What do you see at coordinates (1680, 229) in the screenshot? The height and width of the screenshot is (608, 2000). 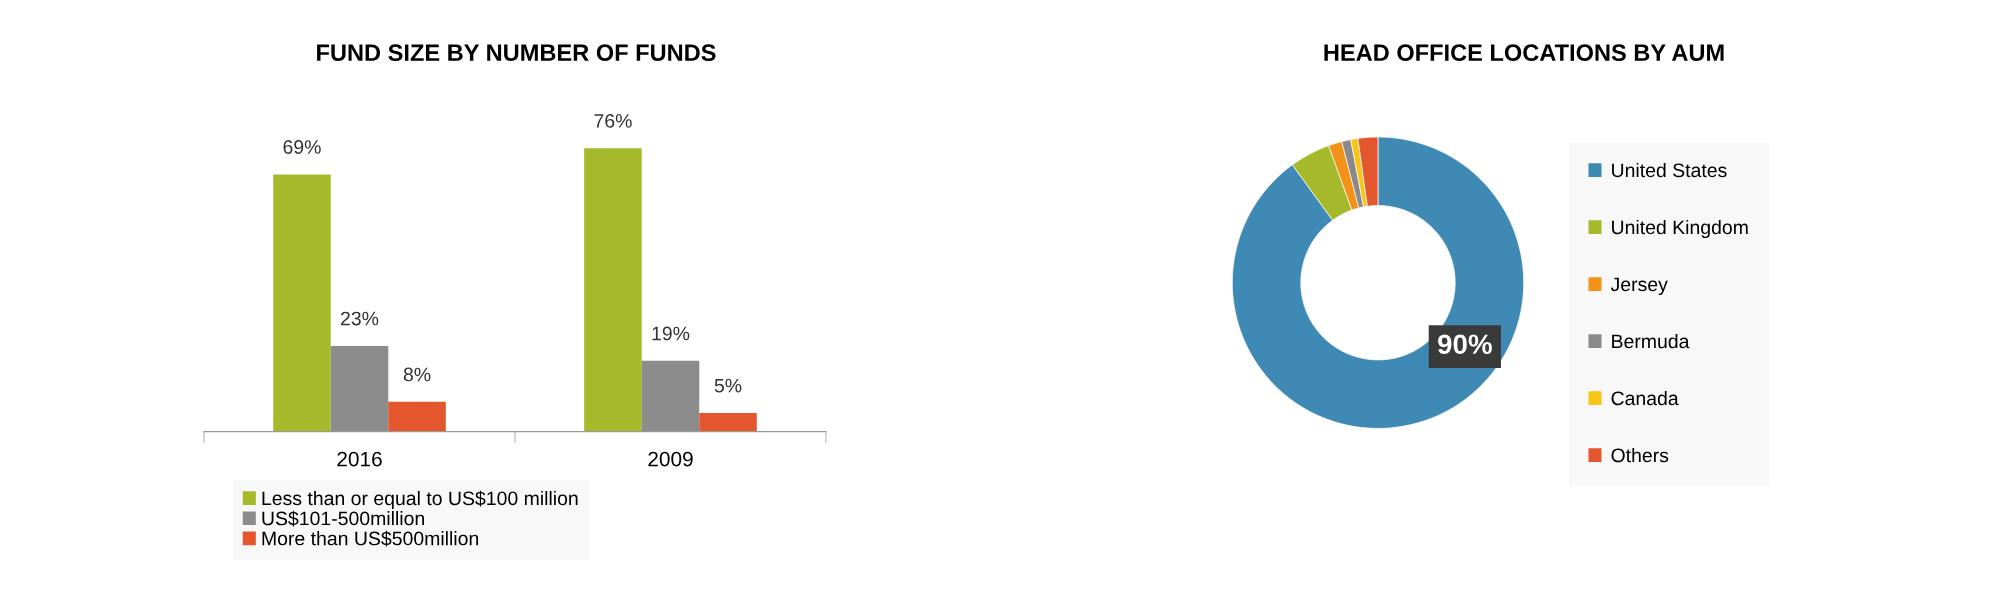 I see `legend-label: United Kingdom` at bounding box center [1680, 229].